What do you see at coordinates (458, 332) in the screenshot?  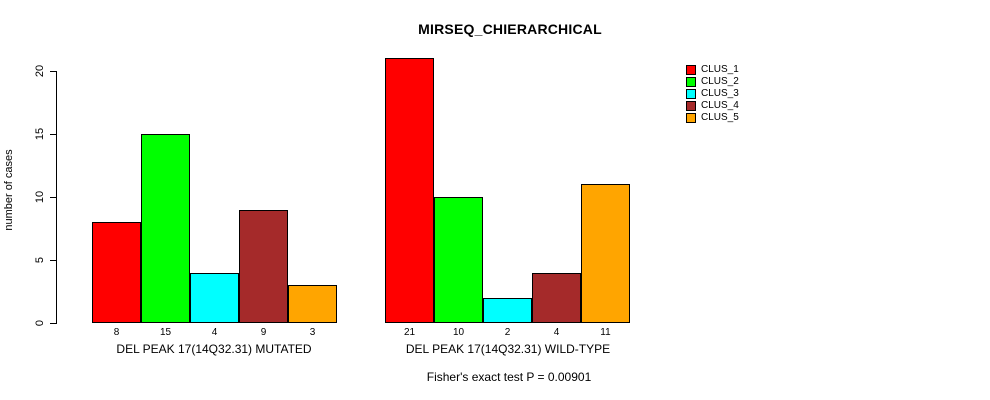 I see `bar-value-label: 10` at bounding box center [458, 332].